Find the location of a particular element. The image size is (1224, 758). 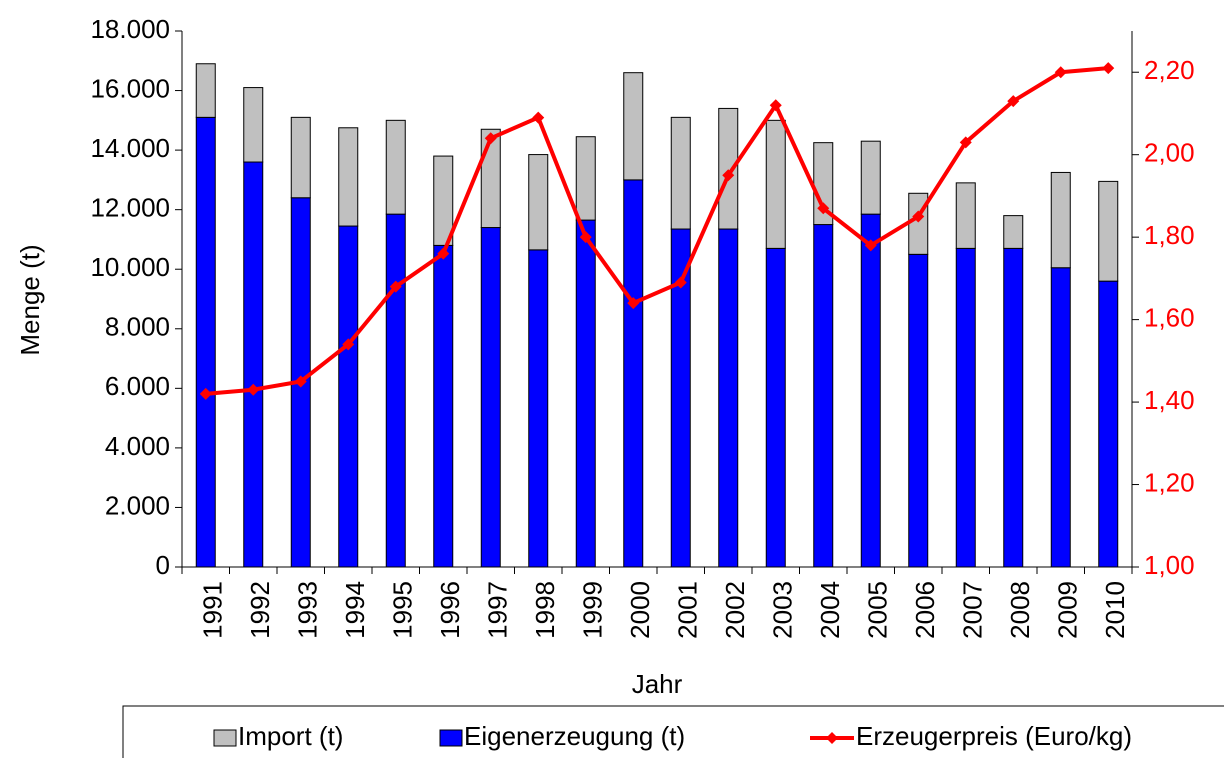

x-tick-label: 1997 is located at coordinates (498, 610).